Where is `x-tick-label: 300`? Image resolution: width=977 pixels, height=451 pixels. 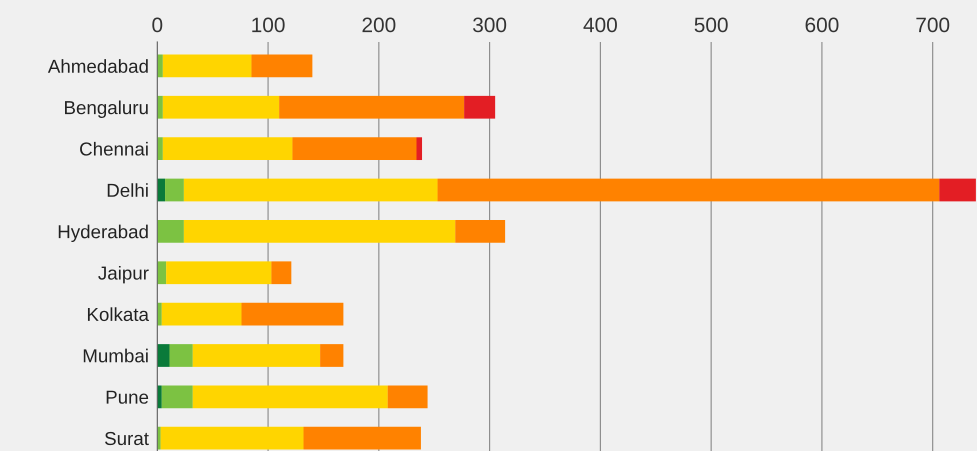
x-tick-label: 300 is located at coordinates (489, 25).